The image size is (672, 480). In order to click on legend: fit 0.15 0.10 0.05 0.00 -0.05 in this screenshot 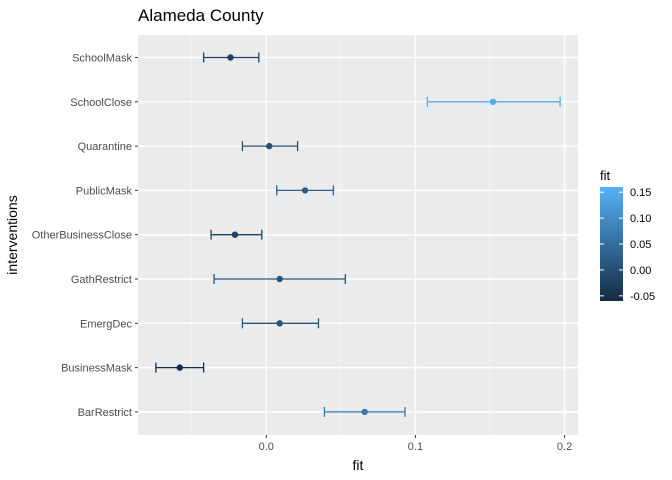, I will do `click(627, 235)`.